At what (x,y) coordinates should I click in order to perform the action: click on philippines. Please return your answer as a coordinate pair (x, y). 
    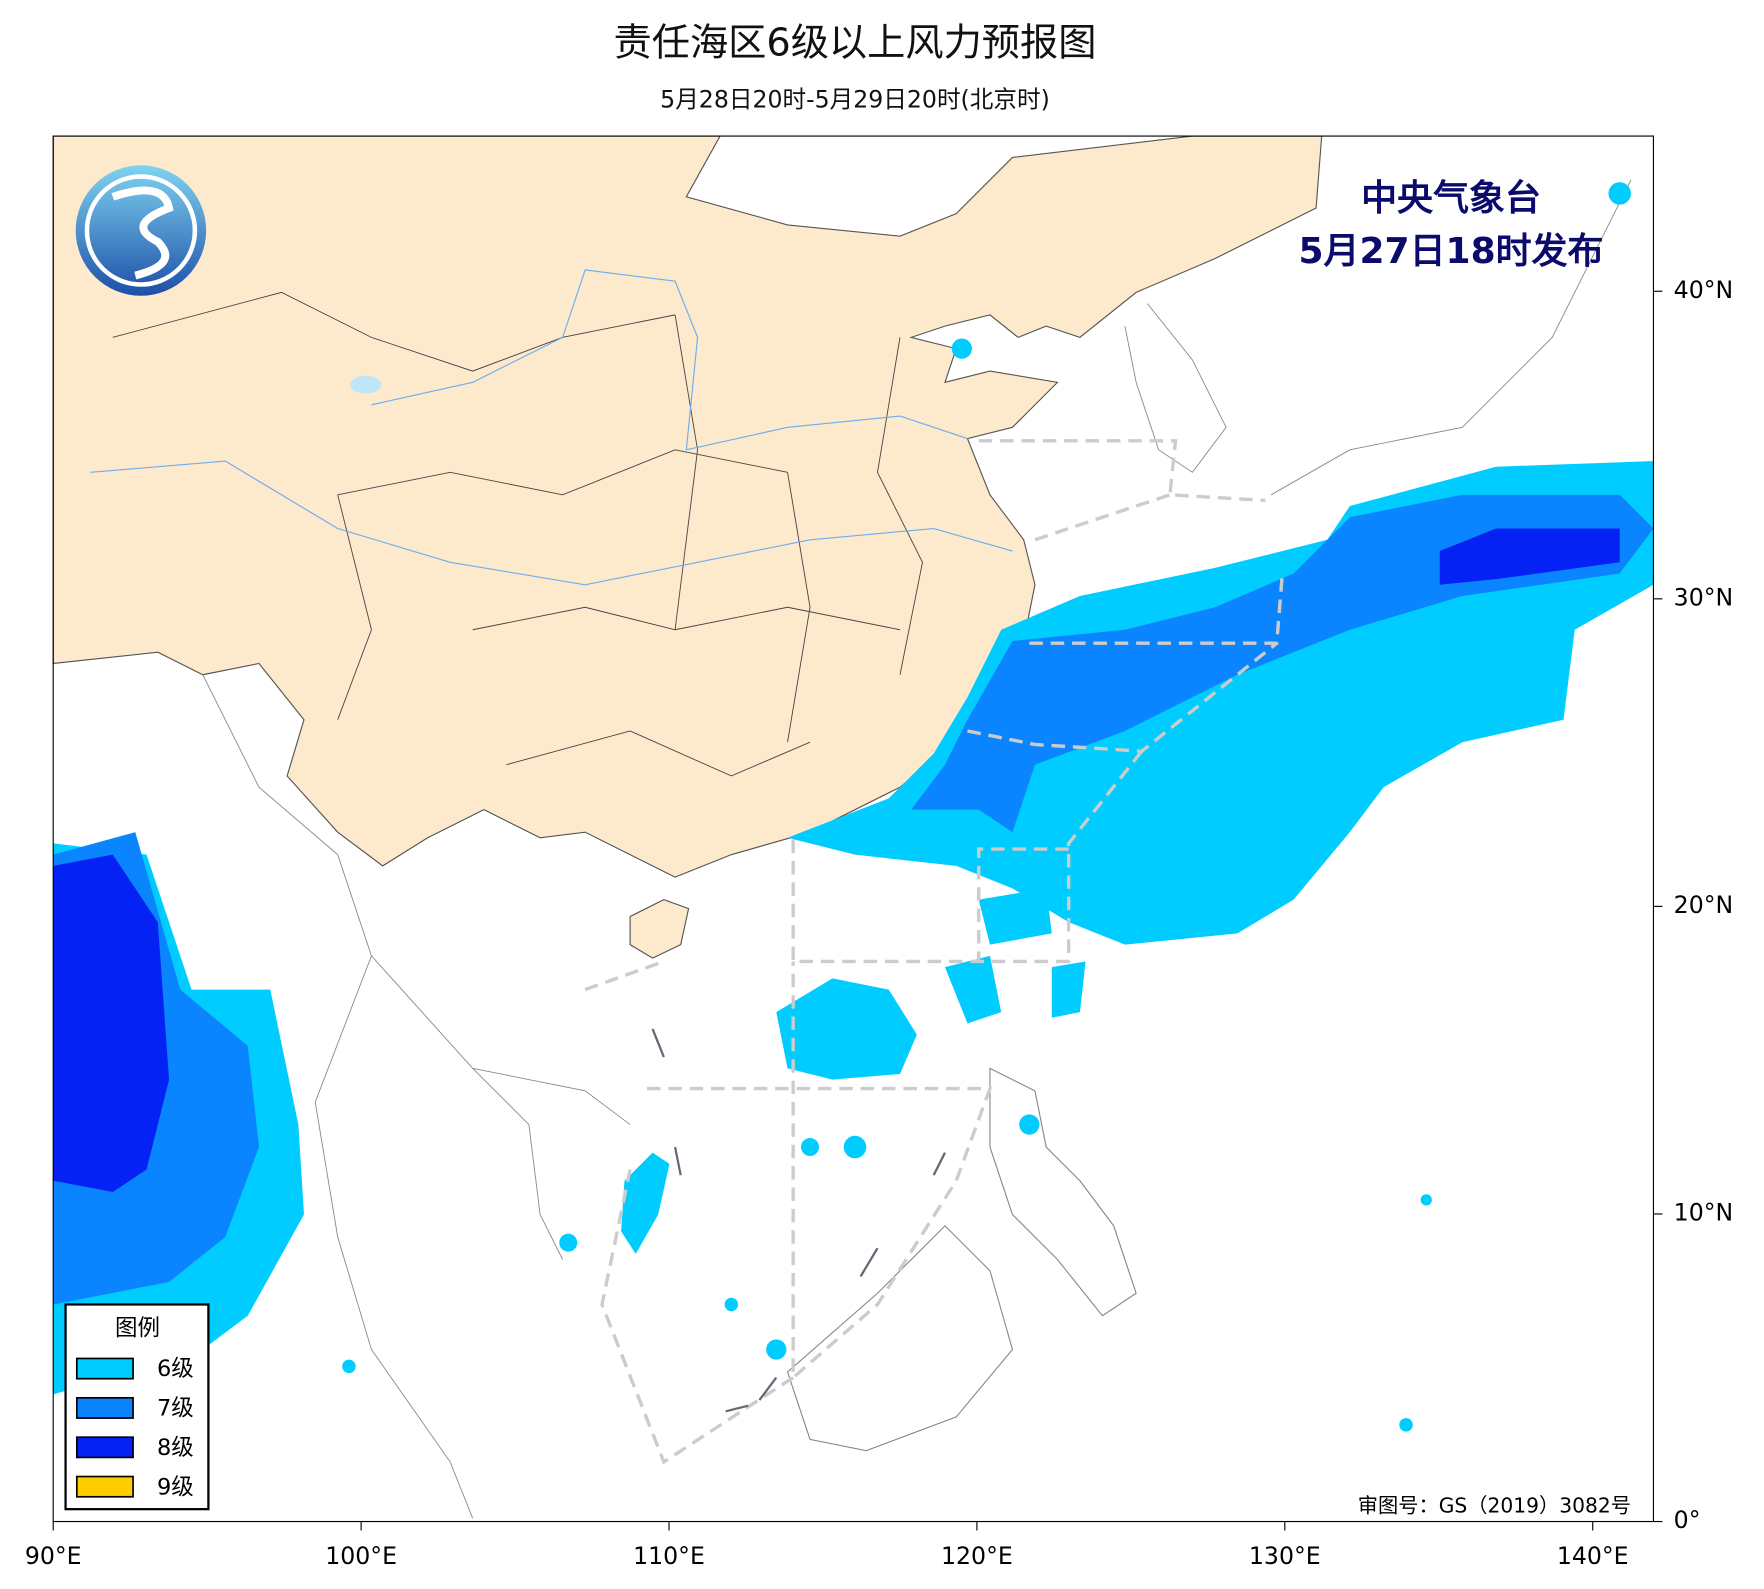
    Looking at the image, I should click on (1063, 1192).